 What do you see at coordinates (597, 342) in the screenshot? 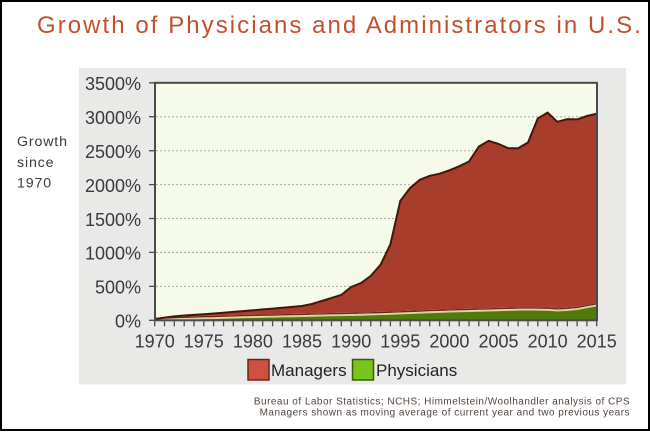
I see `svg-text: 2015` at bounding box center [597, 342].